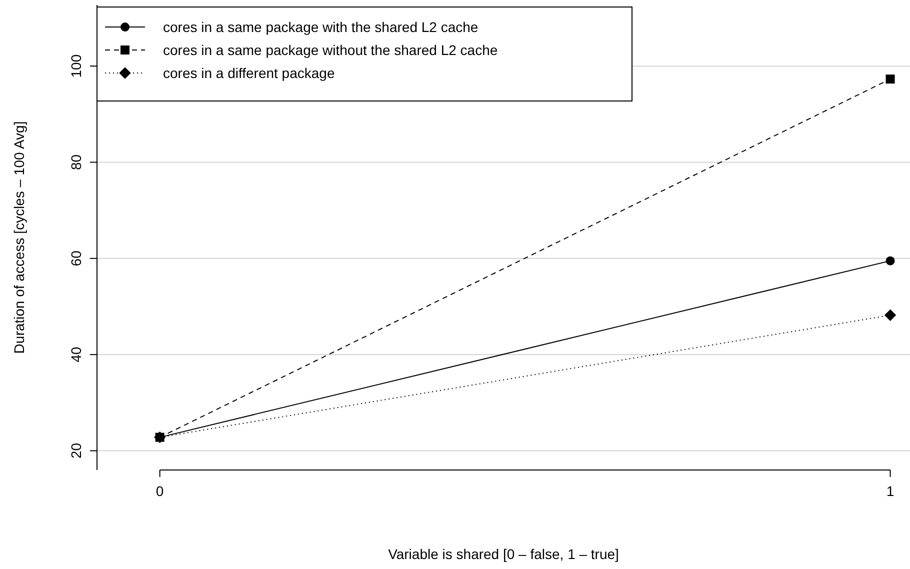 This screenshot has width=910, height=569. Describe the element at coordinates (503, 554) in the screenshot. I see `x-axis-title: Variable is shared [0 – false, 1 – true]` at that location.